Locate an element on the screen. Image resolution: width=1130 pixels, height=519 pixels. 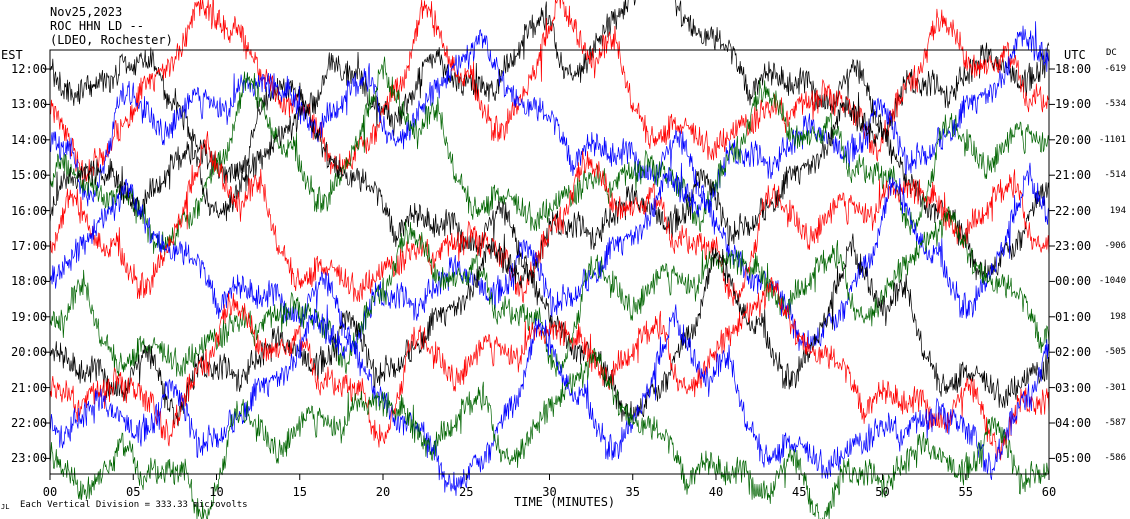
dc-offset-label: -906 is located at coordinates (1115, 246).